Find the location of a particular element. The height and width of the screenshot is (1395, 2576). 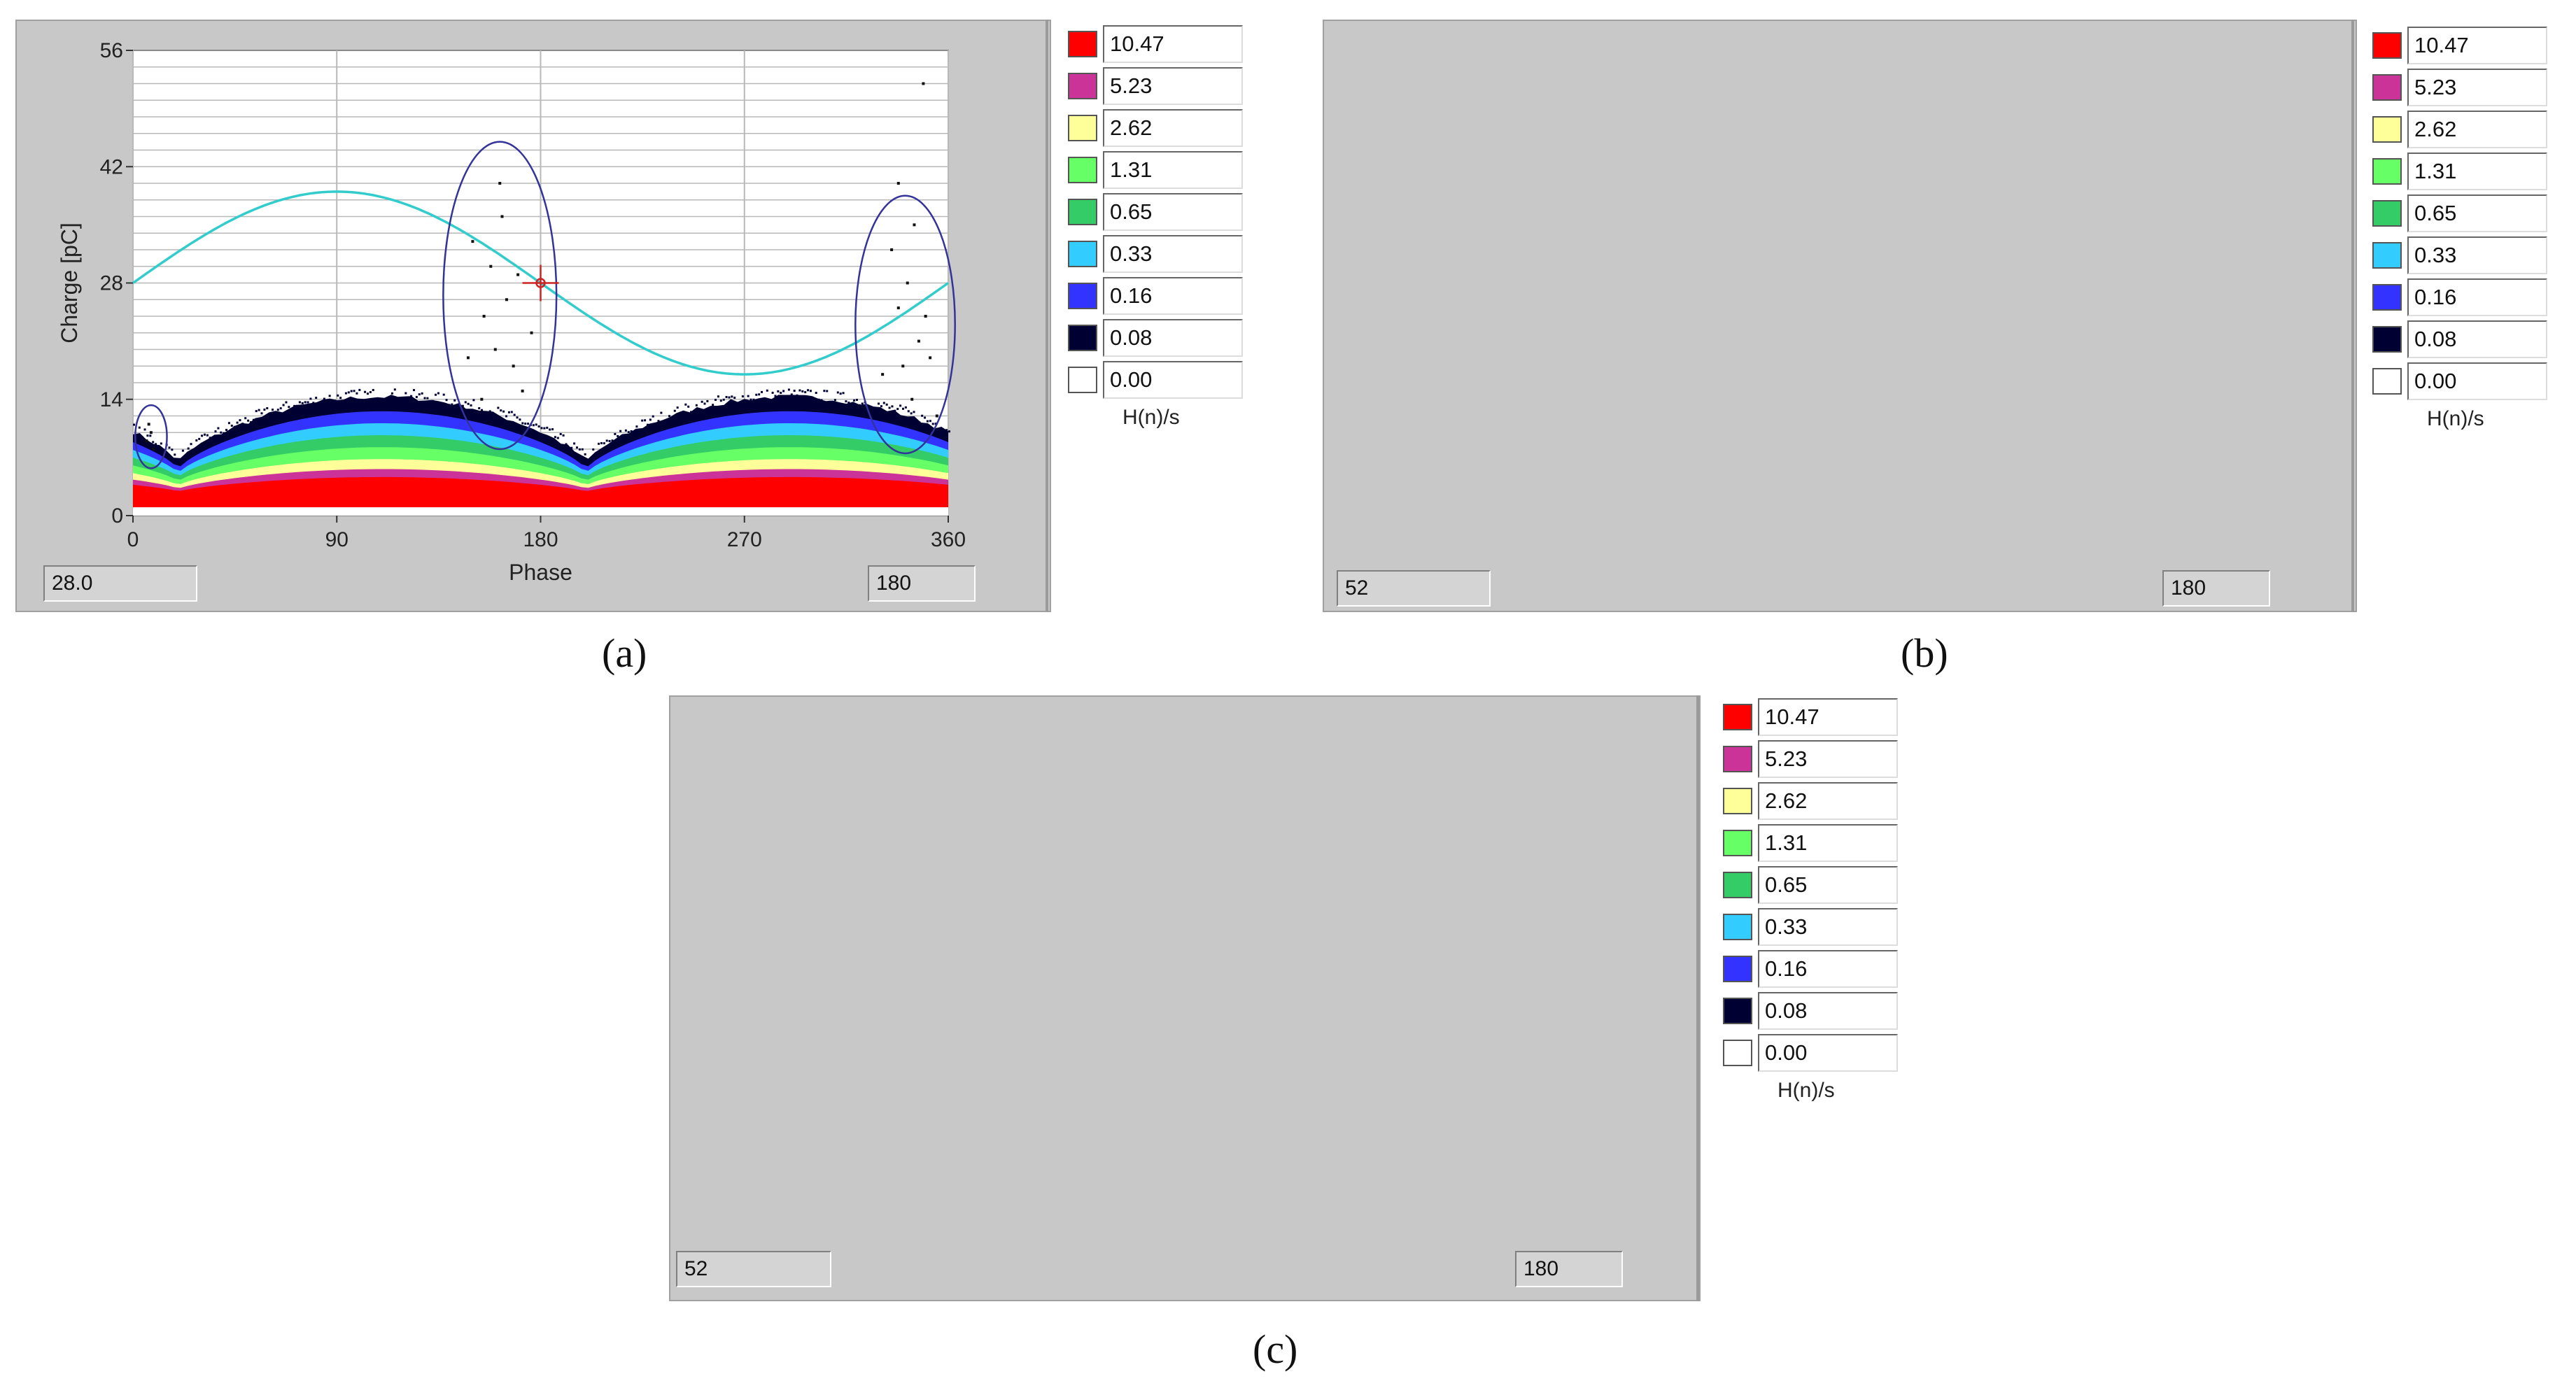

readout-right-a: 180 is located at coordinates (922, 583).